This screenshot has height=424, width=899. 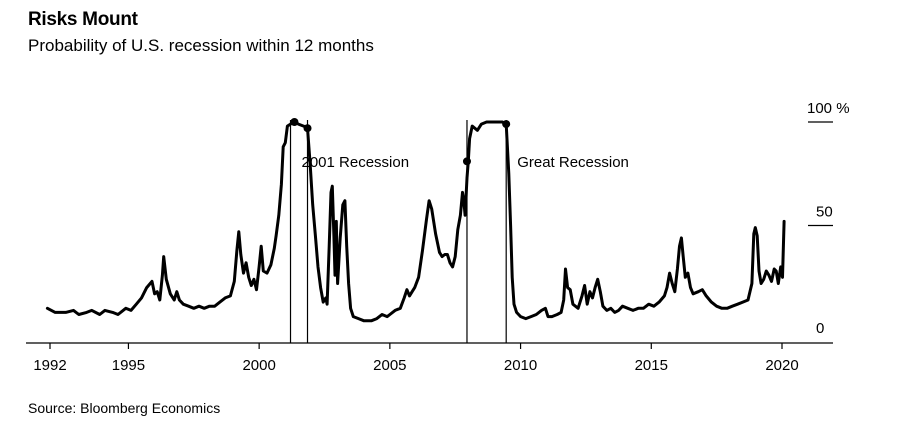 What do you see at coordinates (820, 328) in the screenshot?
I see `y-tick-label: 0` at bounding box center [820, 328].